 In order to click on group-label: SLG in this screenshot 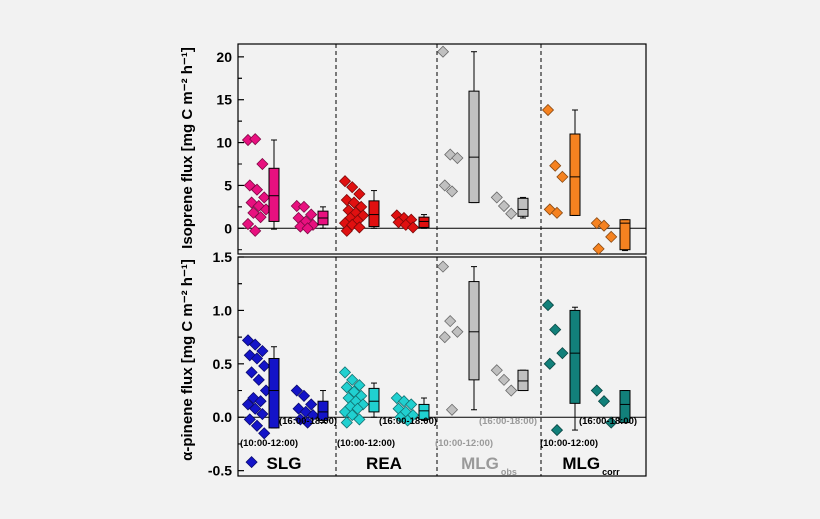, I will do `click(284, 463)`.